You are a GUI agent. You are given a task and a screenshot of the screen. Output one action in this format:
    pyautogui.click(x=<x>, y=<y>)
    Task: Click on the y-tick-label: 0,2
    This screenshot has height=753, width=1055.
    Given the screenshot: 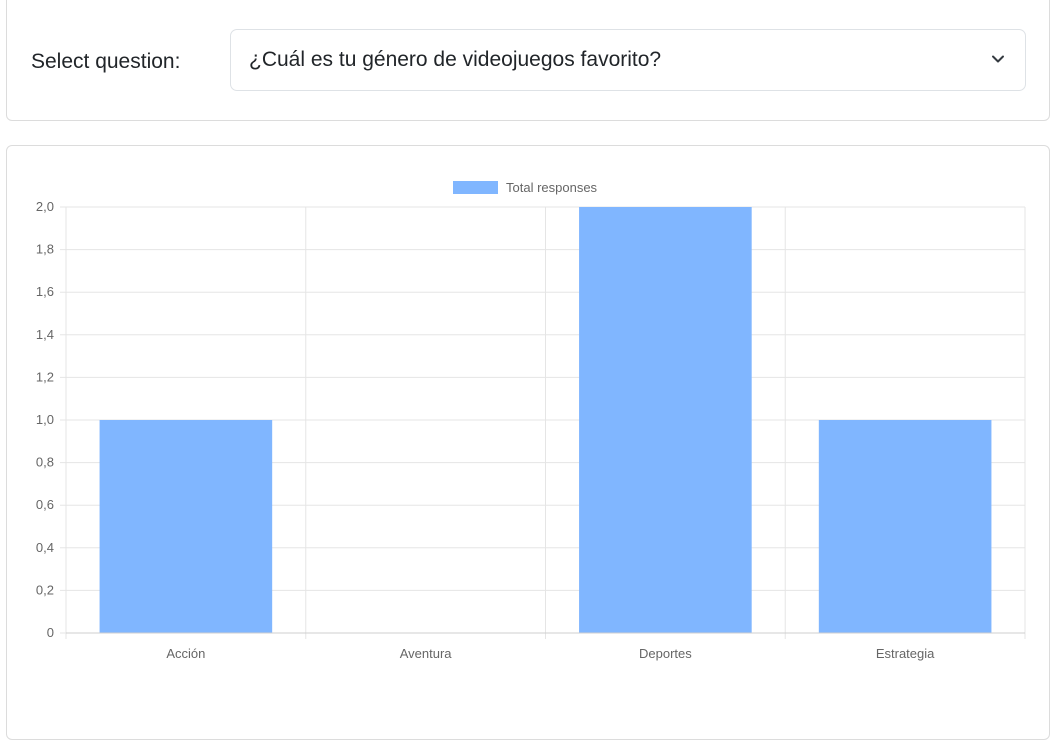 What is the action you would take?
    pyautogui.click(x=45, y=589)
    